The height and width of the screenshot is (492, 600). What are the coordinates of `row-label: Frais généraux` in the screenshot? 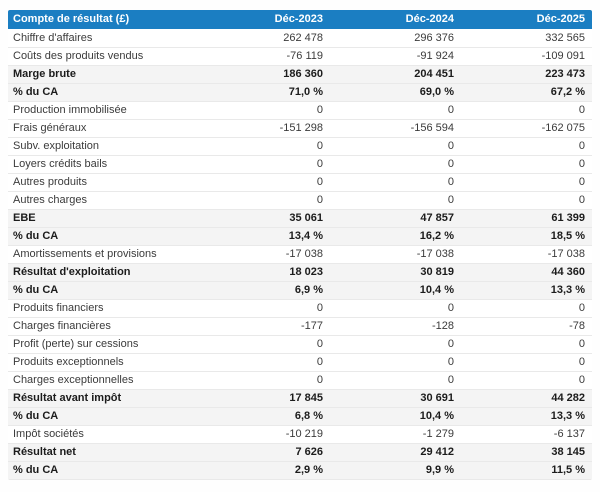 It's located at (103, 128).